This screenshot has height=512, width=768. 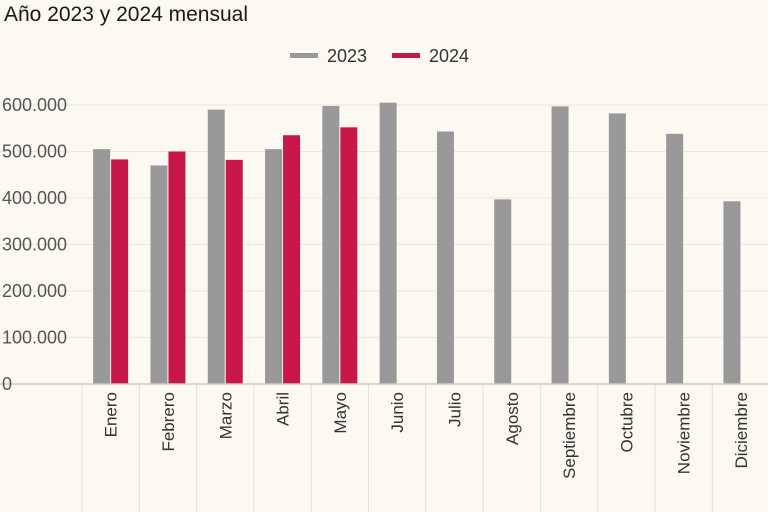 I want to click on x-tick-label: Enero, so click(x=111, y=414).